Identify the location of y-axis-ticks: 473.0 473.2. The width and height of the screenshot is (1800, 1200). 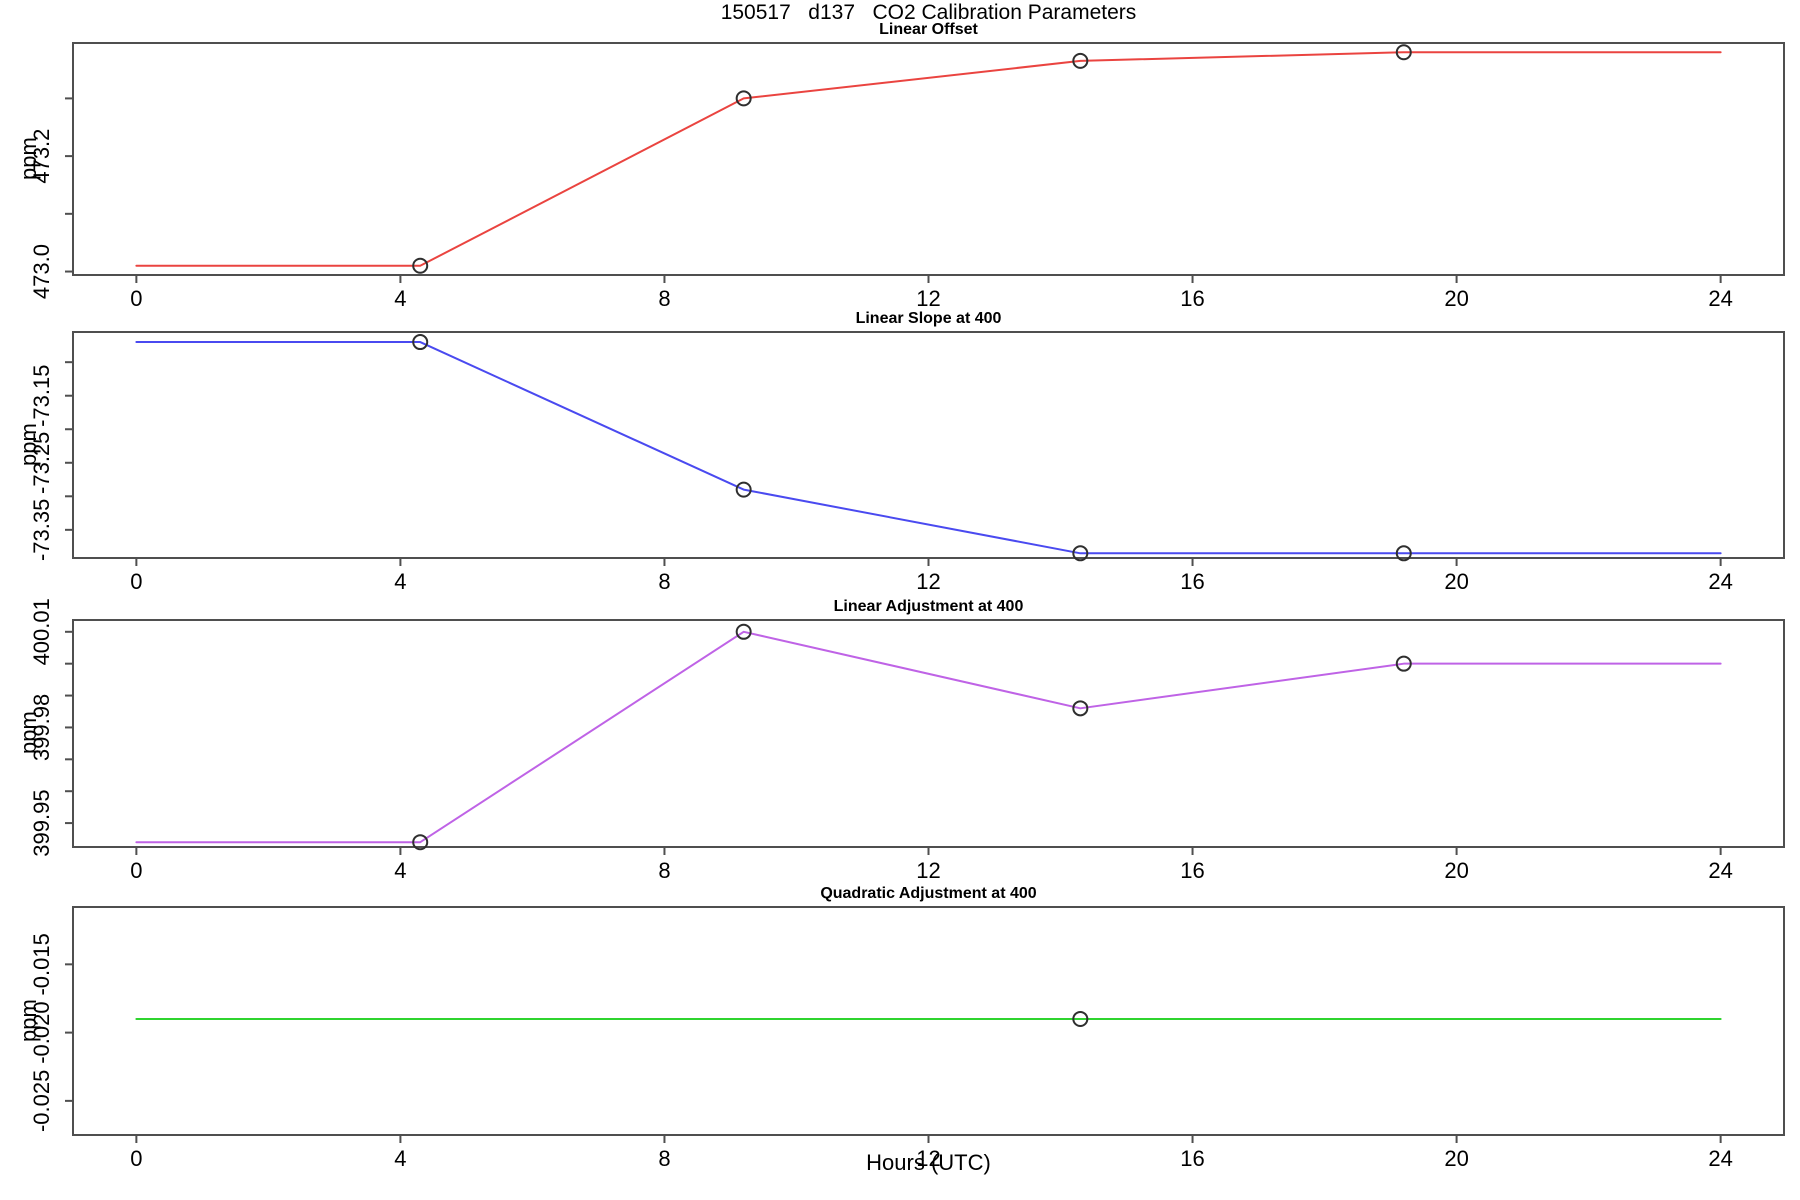
(51, 198).